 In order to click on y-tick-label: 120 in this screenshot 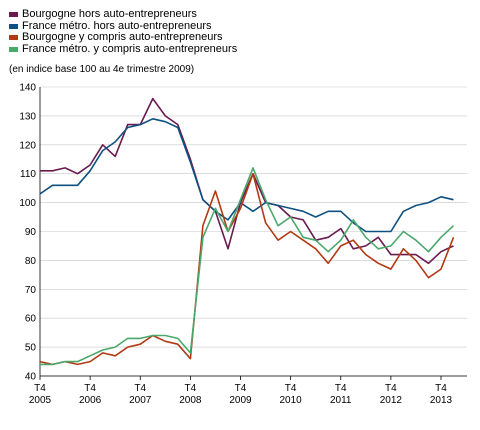, I will do `click(27, 145)`.